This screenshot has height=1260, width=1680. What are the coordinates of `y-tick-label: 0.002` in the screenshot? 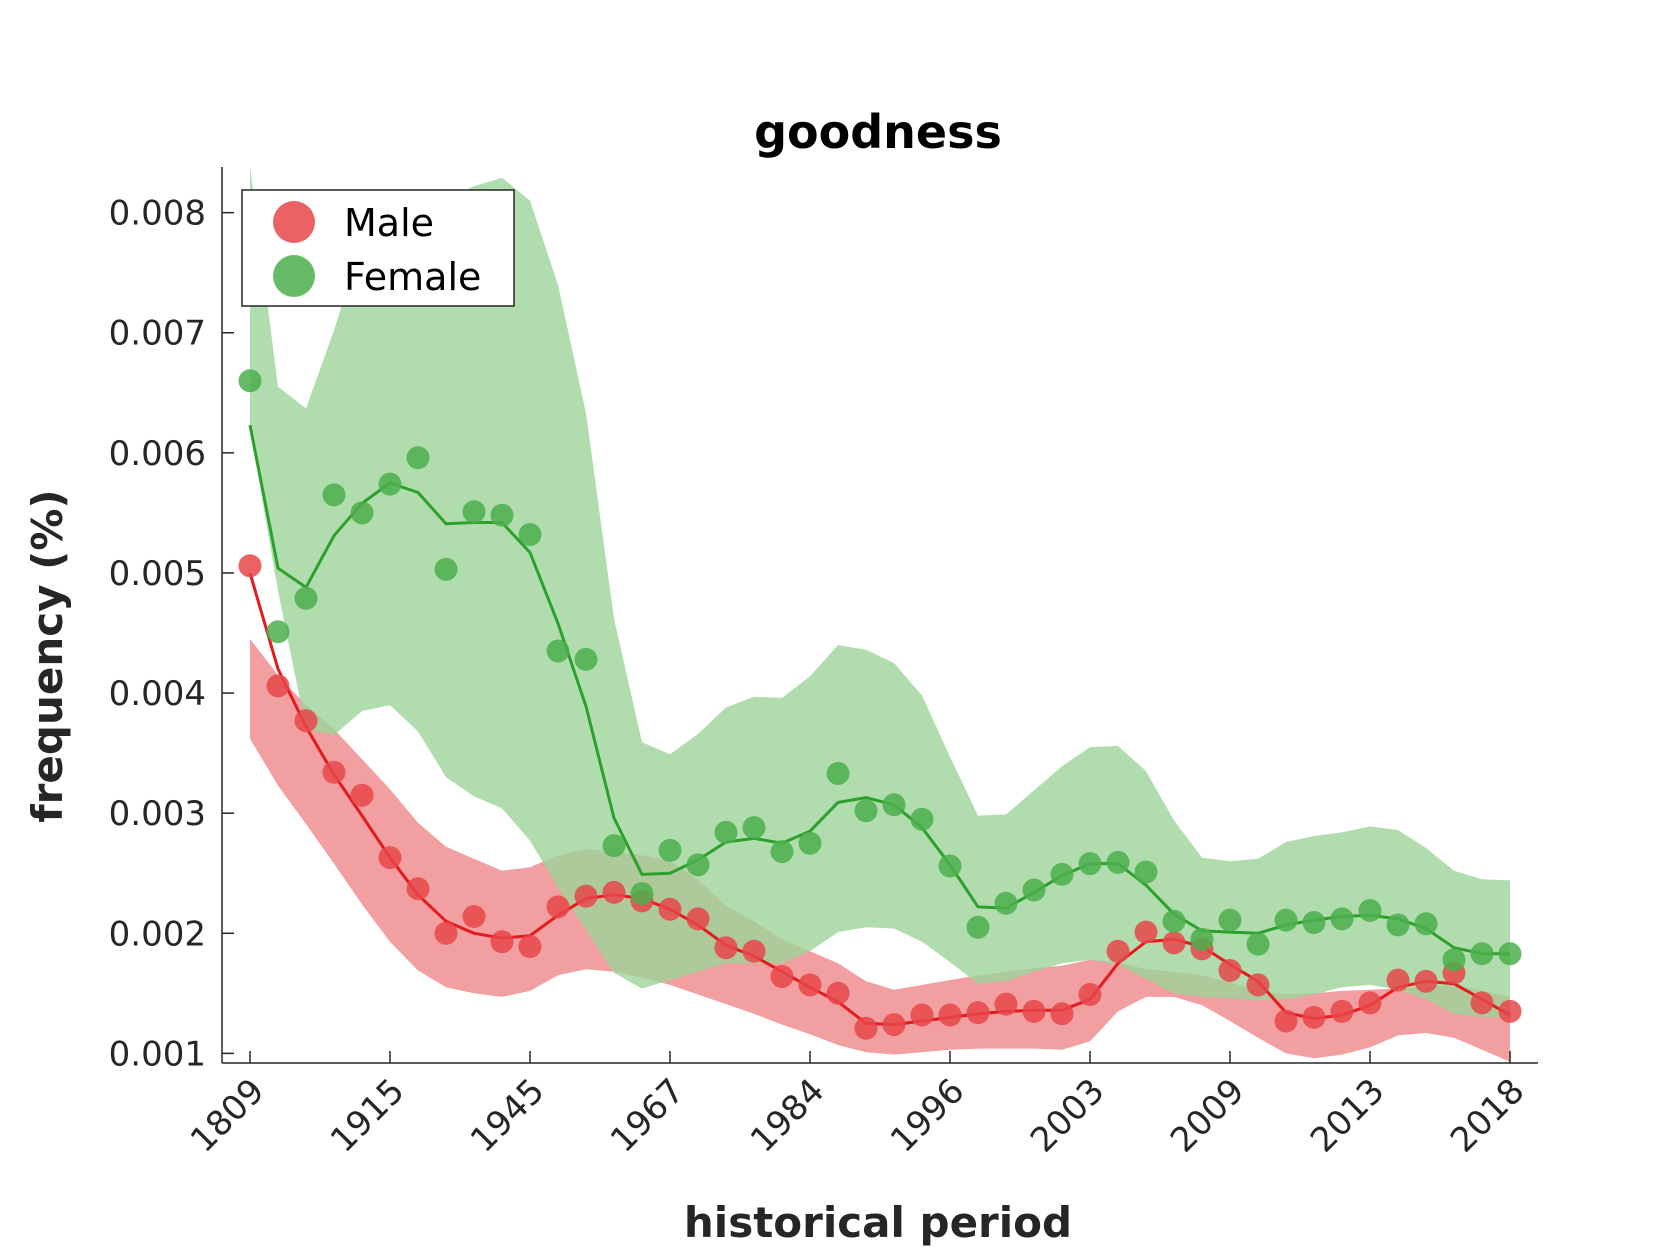 It's located at (157, 934).